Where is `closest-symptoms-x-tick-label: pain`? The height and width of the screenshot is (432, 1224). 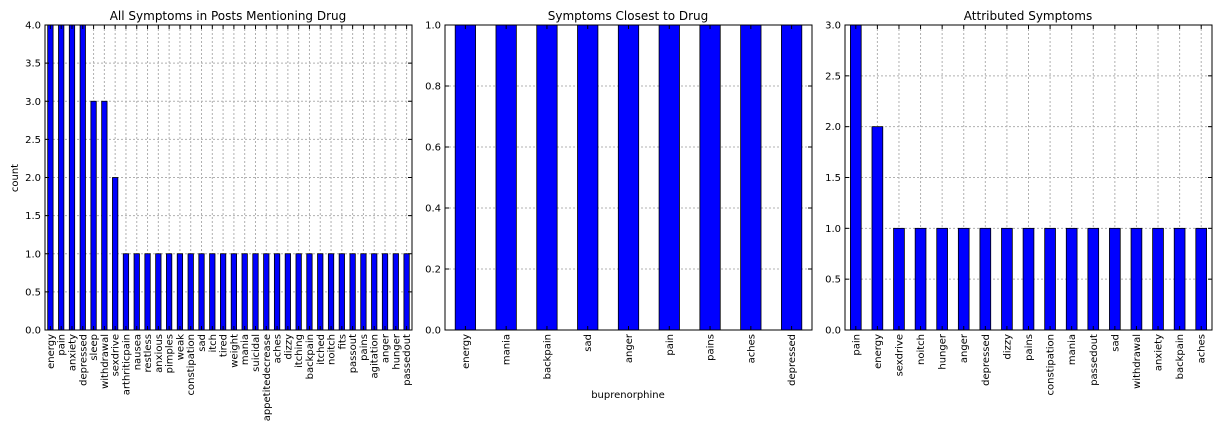 closest-symptoms-x-tick-label: pain is located at coordinates (670, 345).